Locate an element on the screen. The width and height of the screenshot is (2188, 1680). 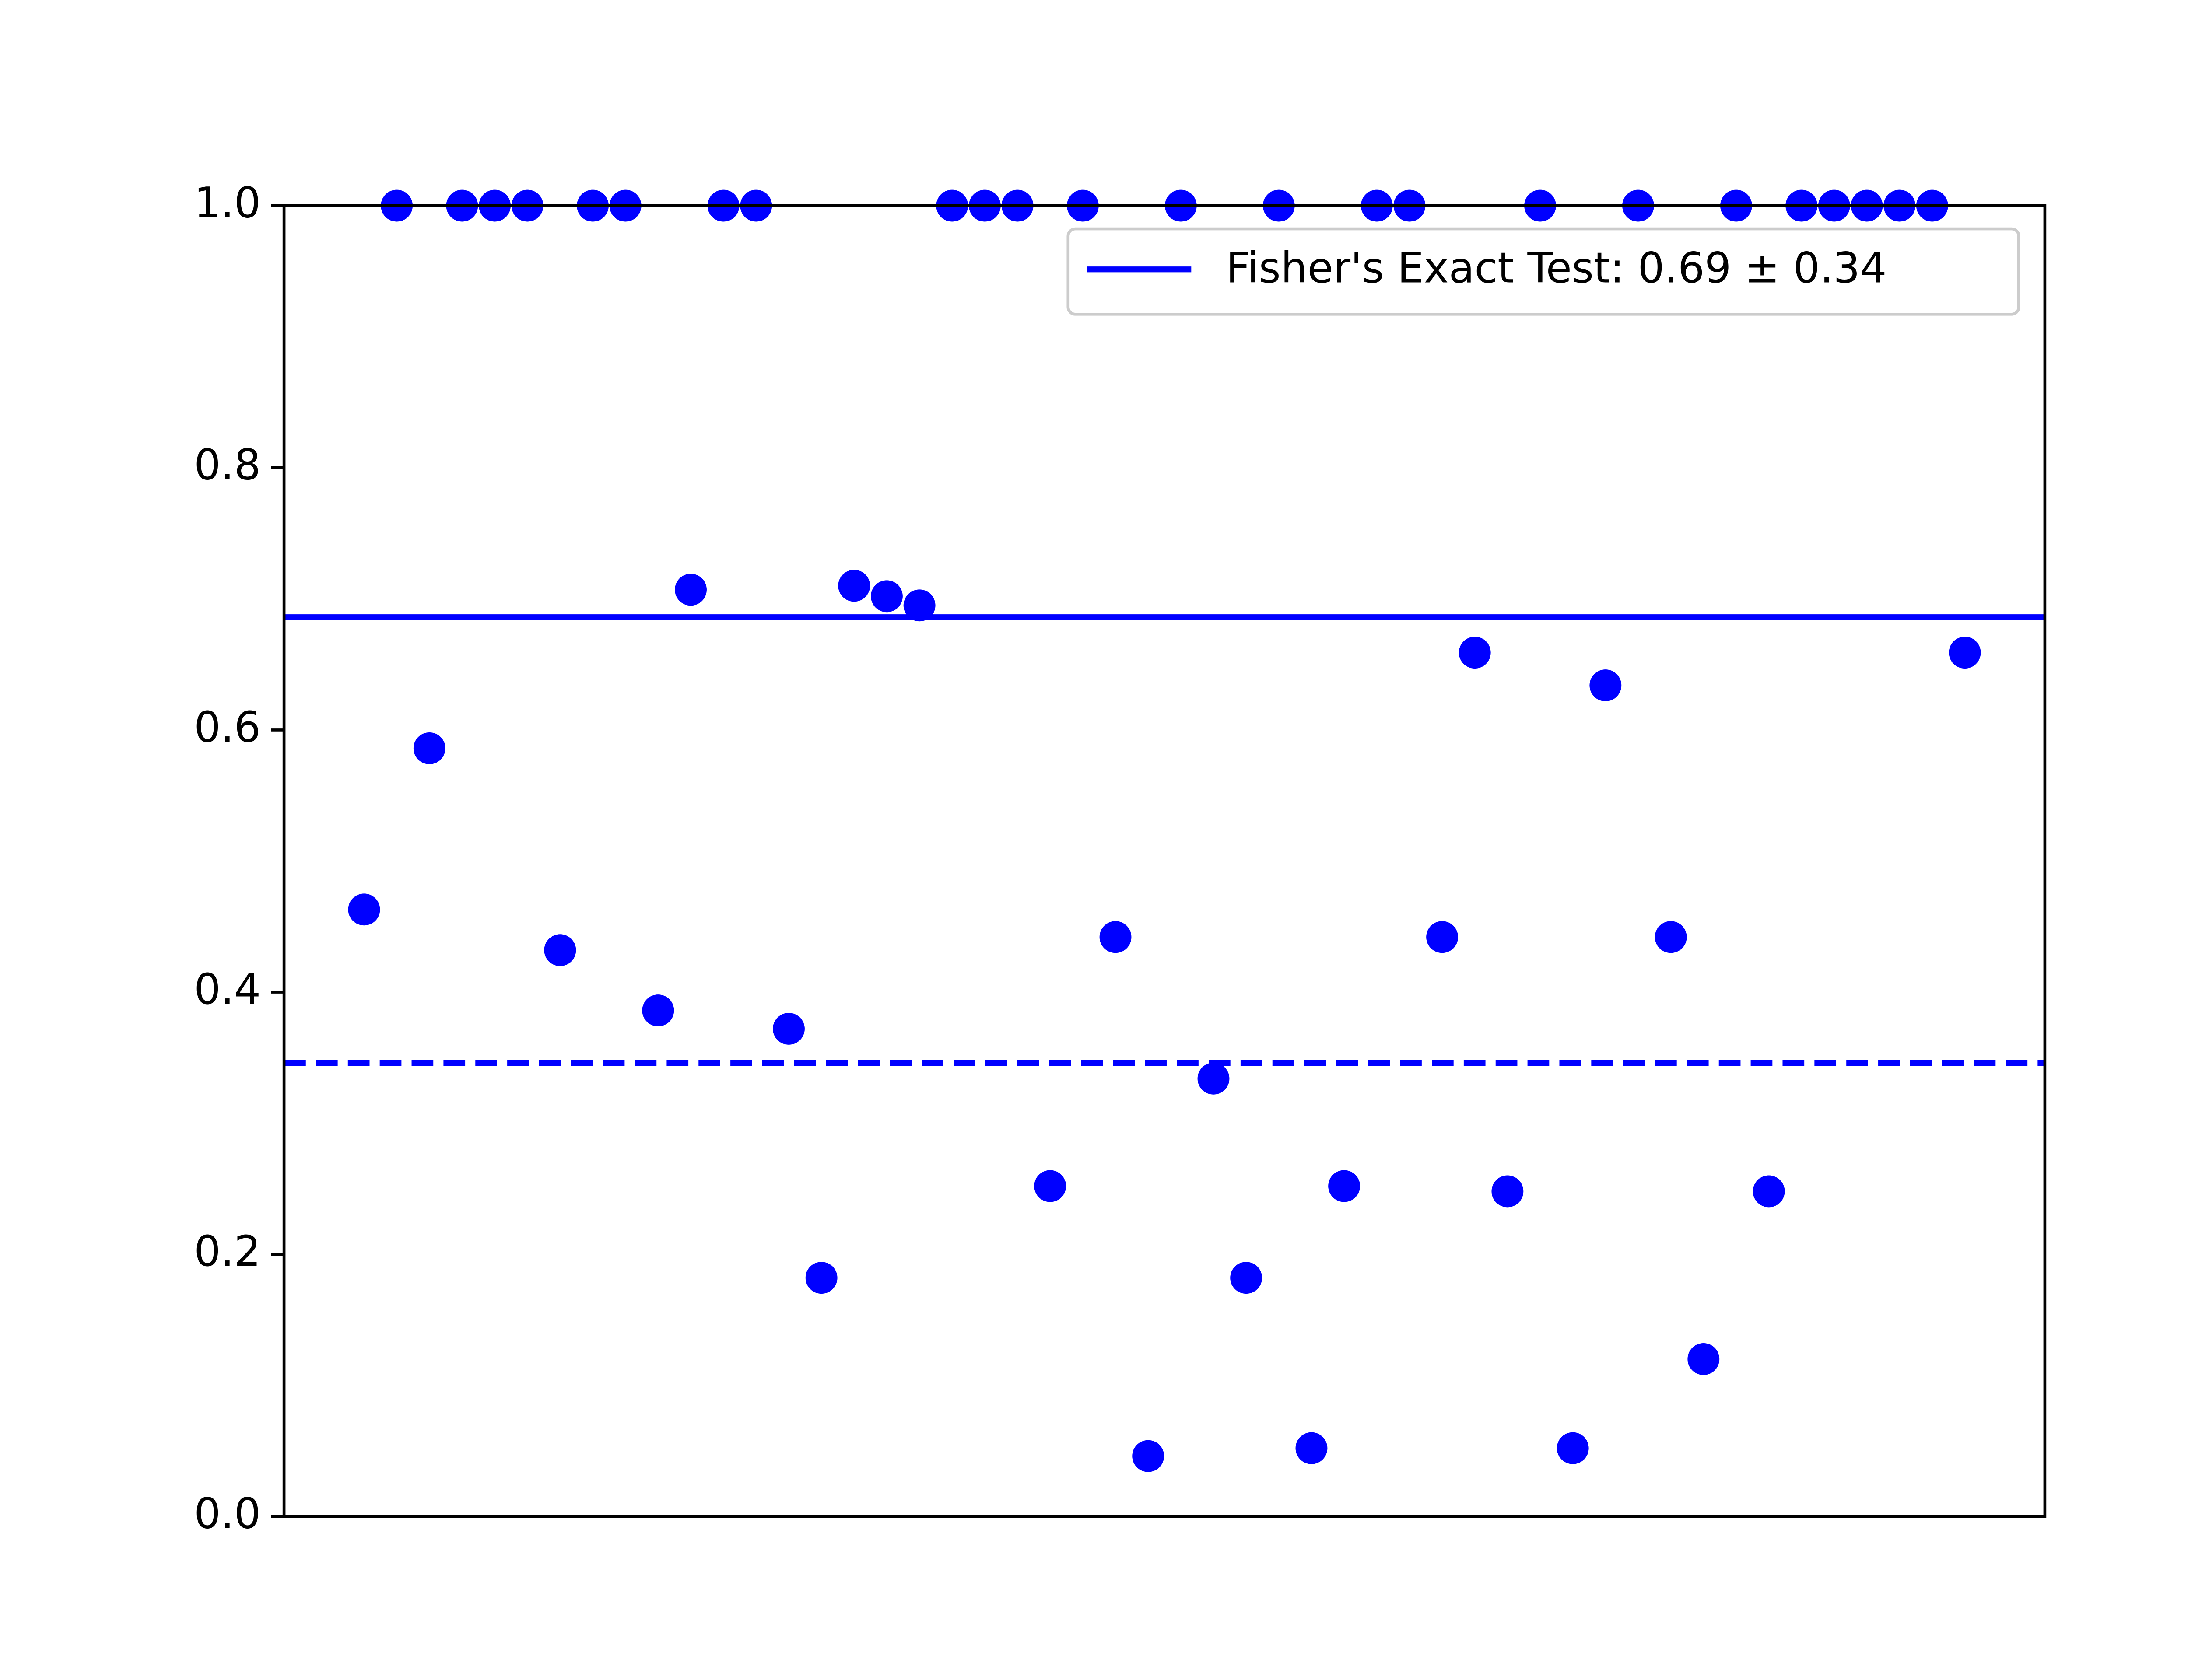
legend-box is located at coordinates (1543, 271).